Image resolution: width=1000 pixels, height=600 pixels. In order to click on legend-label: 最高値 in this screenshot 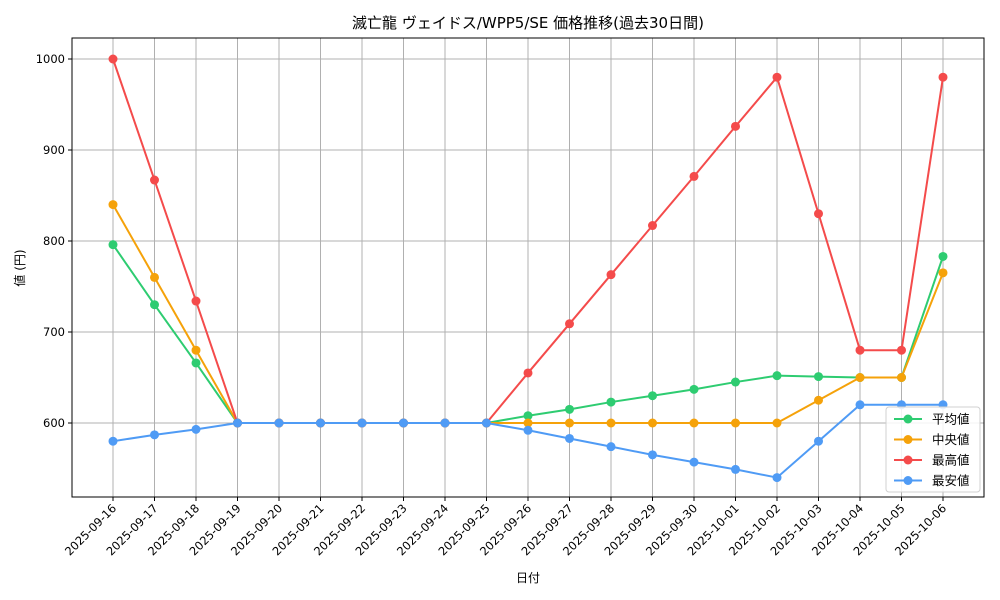, I will do `click(951, 460)`.